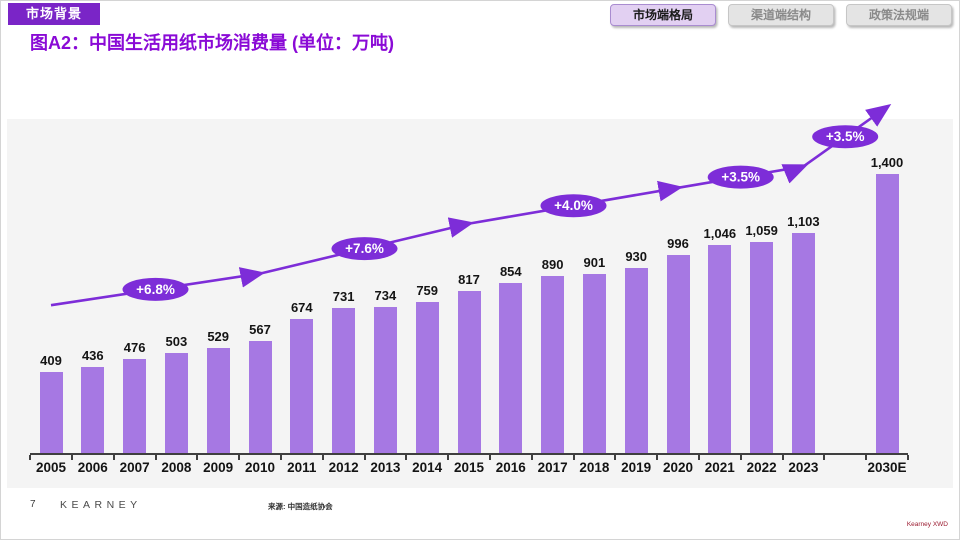 The image size is (960, 540). Describe the element at coordinates (134, 467) in the screenshot. I see `x-axis-label: 2007` at that location.